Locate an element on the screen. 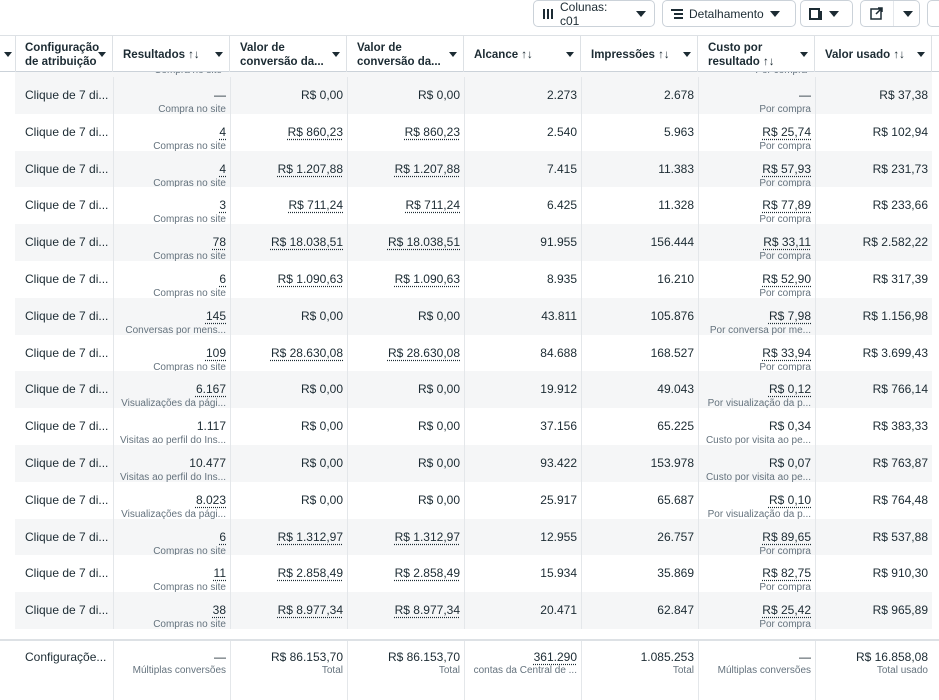 This screenshot has width=939, height=700. impressions-label: Total is located at coordinates (683, 670).